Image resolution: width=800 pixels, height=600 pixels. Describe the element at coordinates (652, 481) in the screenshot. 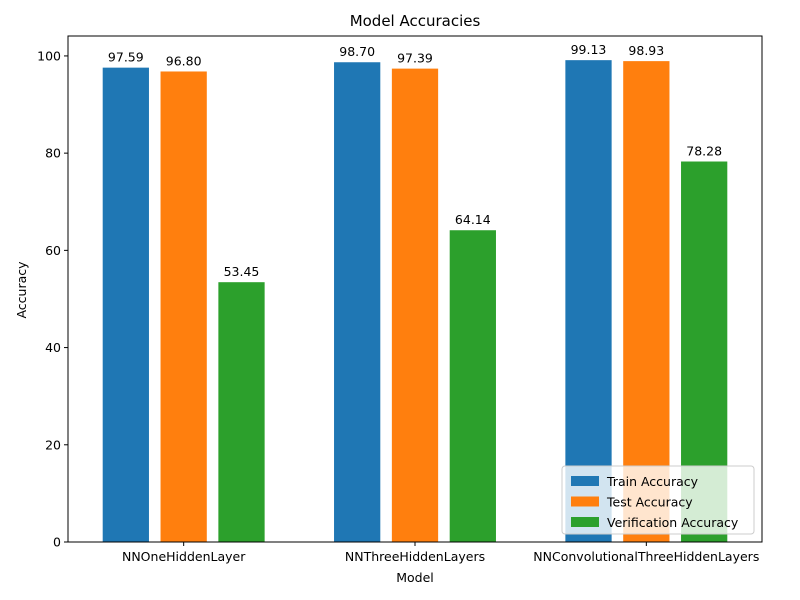

I see `legend-entry: Train Accuracy` at that location.